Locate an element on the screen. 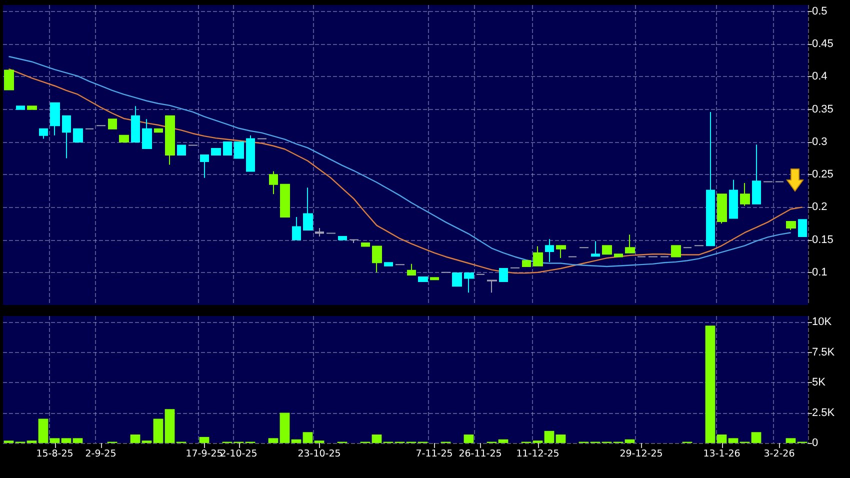 The width and height of the screenshot is (850, 478). y-tick-label: 0.35 is located at coordinates (823, 109).